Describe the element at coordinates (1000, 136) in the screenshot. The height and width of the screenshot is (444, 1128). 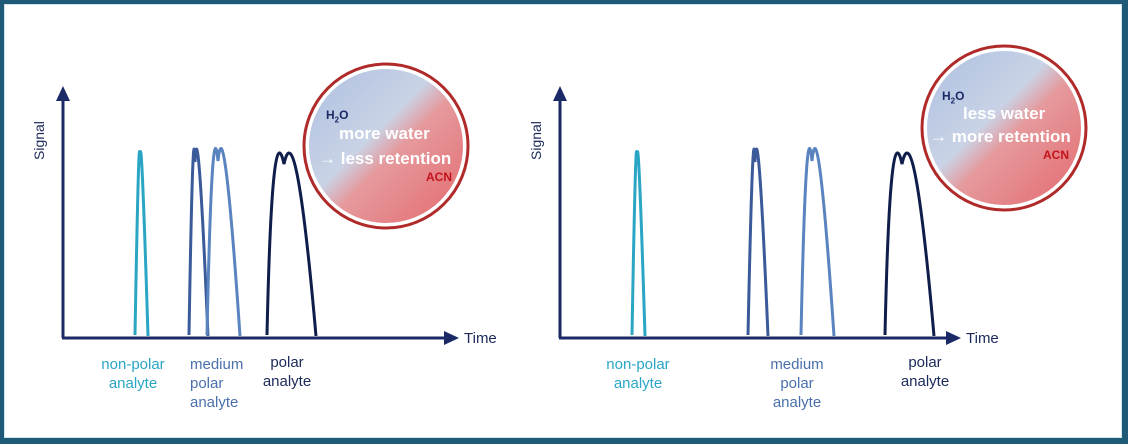
I see `bubble-line-2: → more retention` at that location.